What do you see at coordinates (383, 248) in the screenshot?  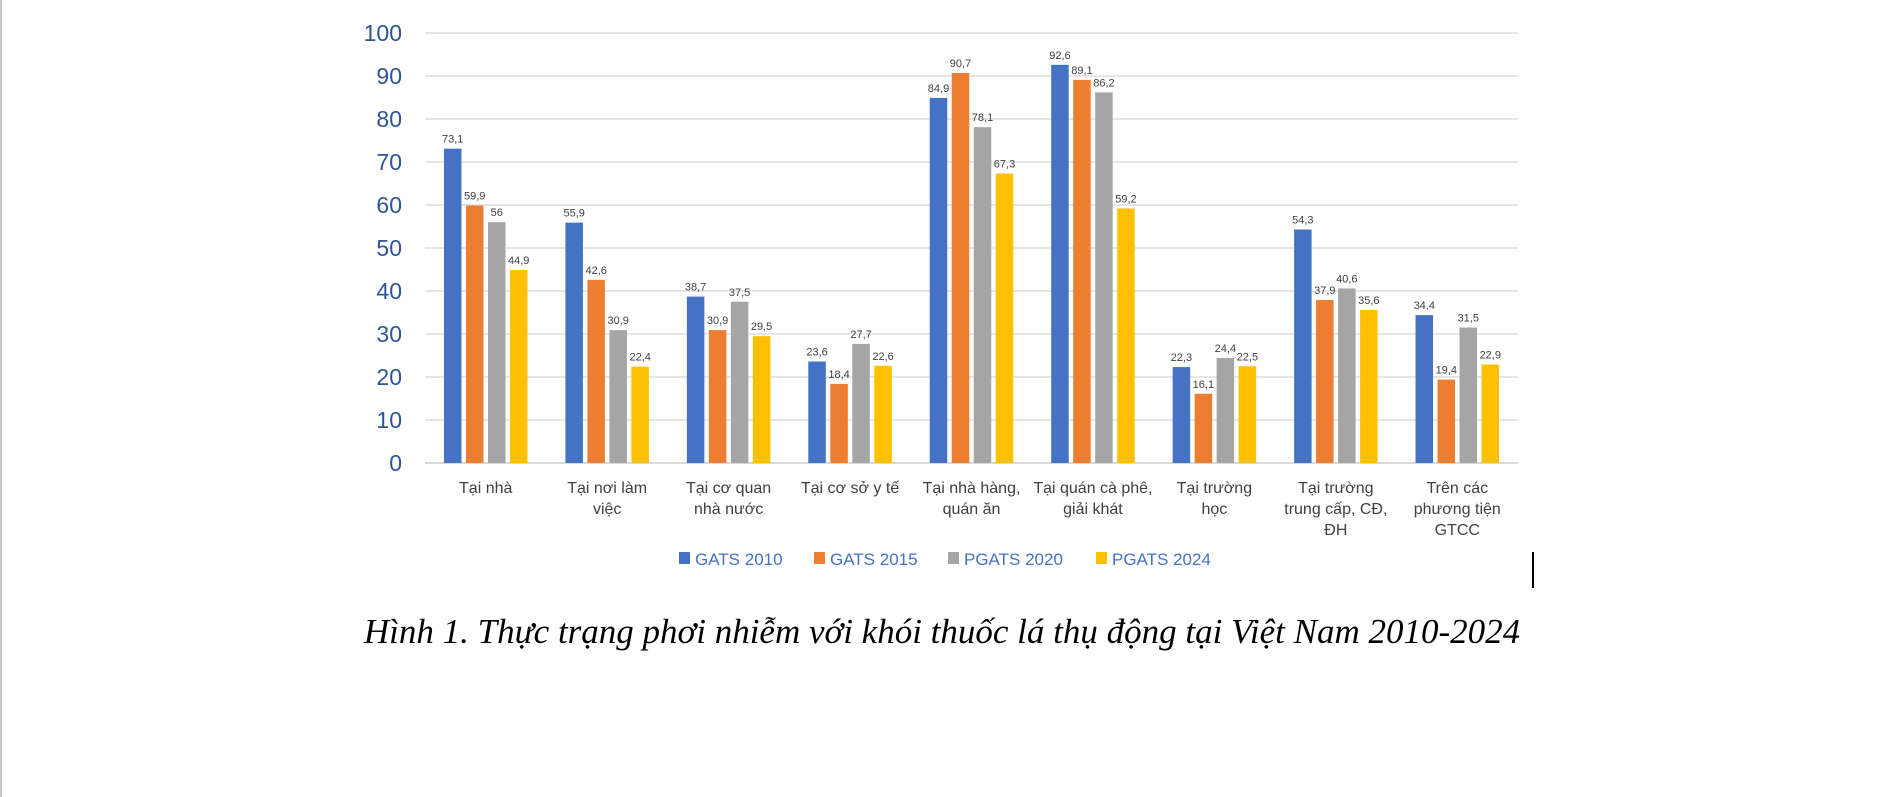 I see `y-axis-ticks: 0 10 20 30 40 50 60 70 80 90 100` at bounding box center [383, 248].